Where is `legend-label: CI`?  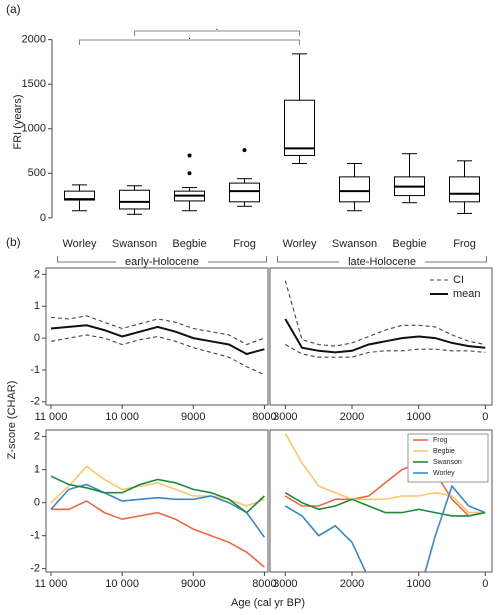 legend-label: CI is located at coordinates (458, 280).